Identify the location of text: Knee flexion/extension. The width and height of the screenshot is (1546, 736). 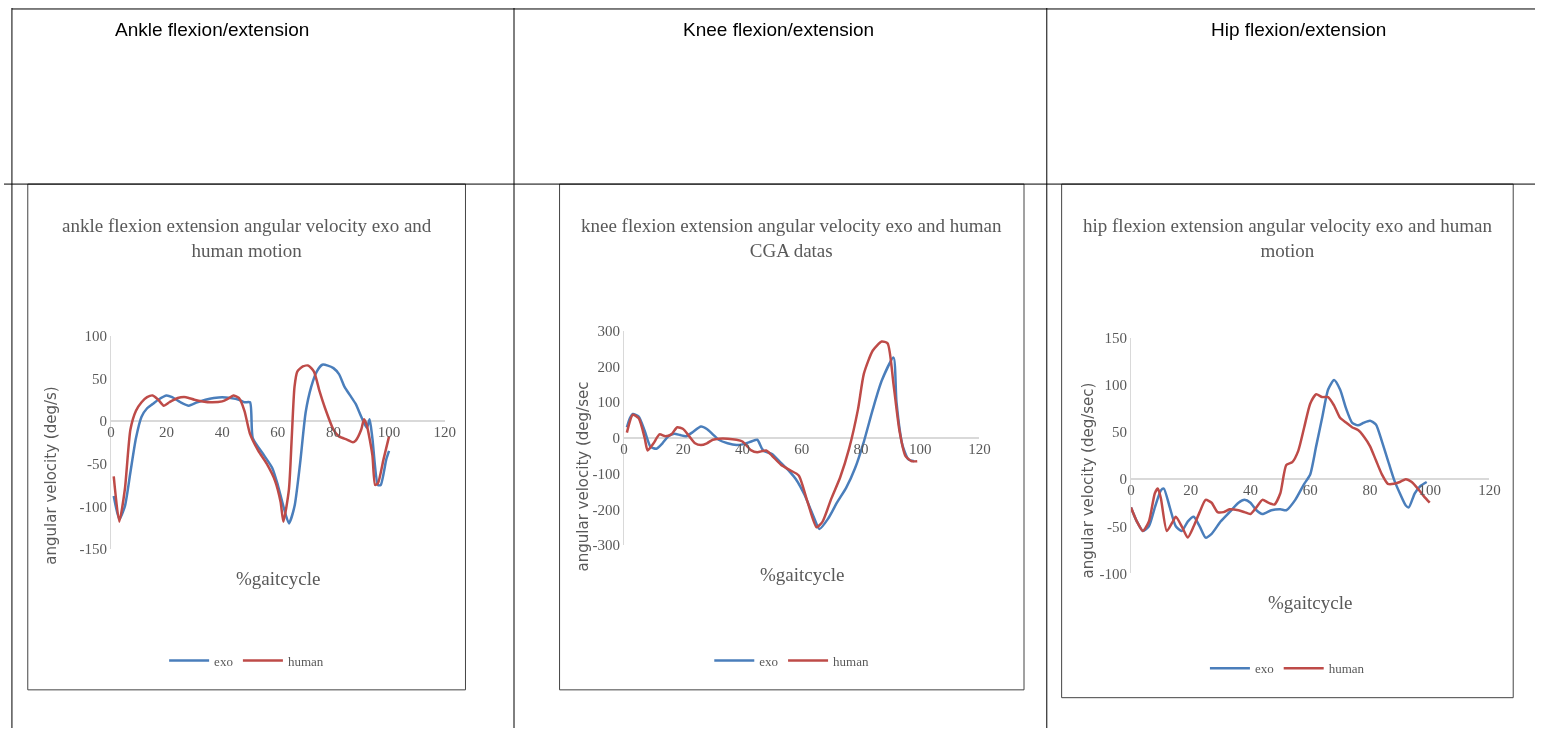
(779, 29).